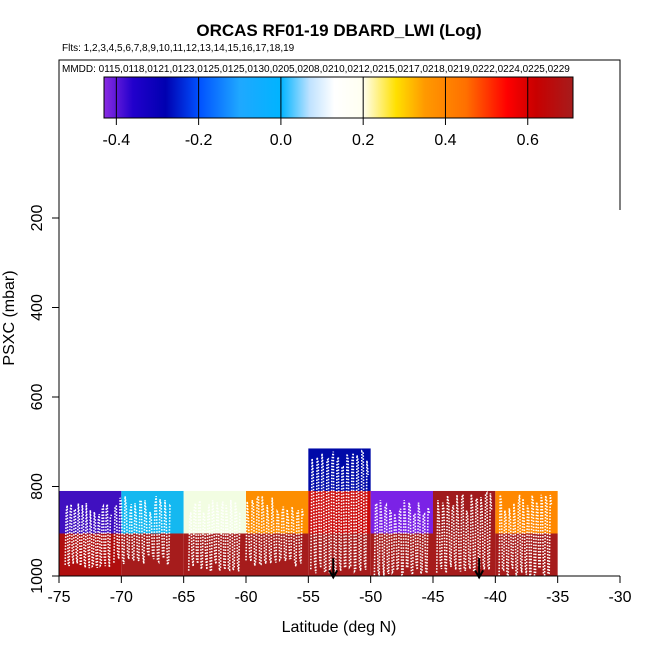 The image size is (650, 650). Describe the element at coordinates (37, 307) in the screenshot. I see `y-tick-label: 400` at that location.